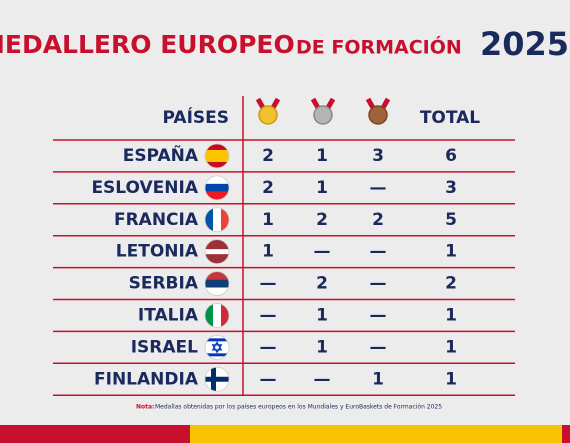 The width and height of the screenshot is (570, 443). Describe the element at coordinates (157, 252) in the screenshot. I see `country-name: LETONIA` at that location.